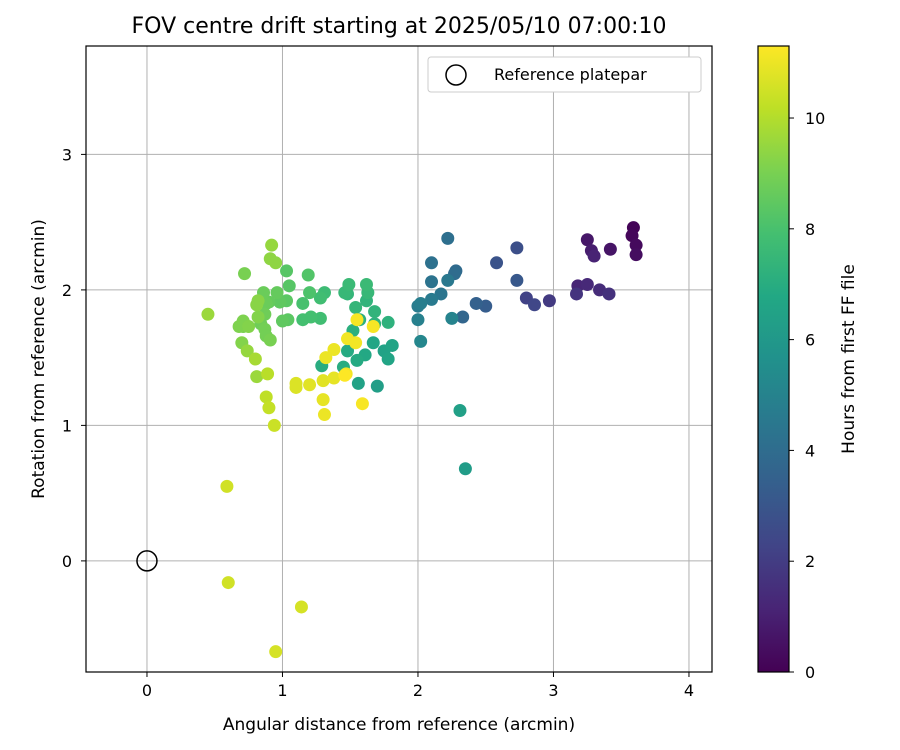 Image resolution: width=900 pixels, height=750 pixels. Describe the element at coordinates (39, 359) in the screenshot. I see `y-axis-label: Rotation from reference (arcmin)` at that location.